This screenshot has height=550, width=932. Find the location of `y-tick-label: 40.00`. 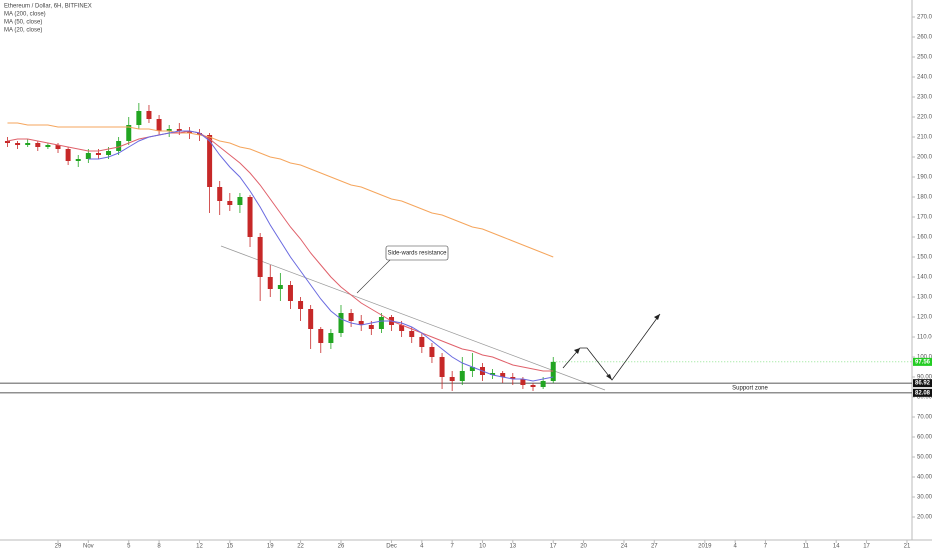

y-tick-label: 40.00 is located at coordinates (924, 478).